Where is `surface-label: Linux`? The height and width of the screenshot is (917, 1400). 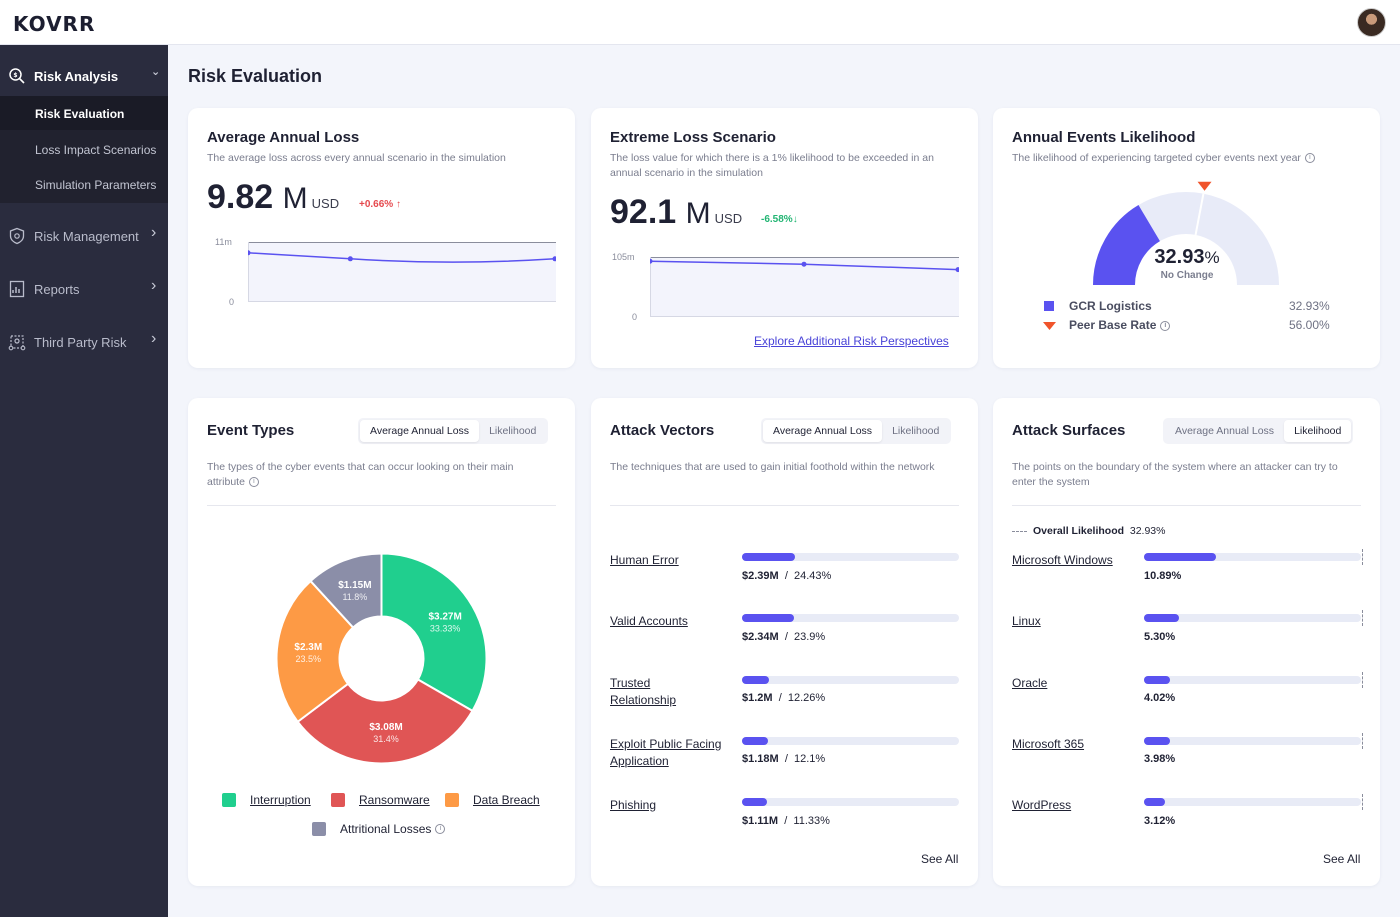 surface-label: Linux is located at coordinates (1026, 621).